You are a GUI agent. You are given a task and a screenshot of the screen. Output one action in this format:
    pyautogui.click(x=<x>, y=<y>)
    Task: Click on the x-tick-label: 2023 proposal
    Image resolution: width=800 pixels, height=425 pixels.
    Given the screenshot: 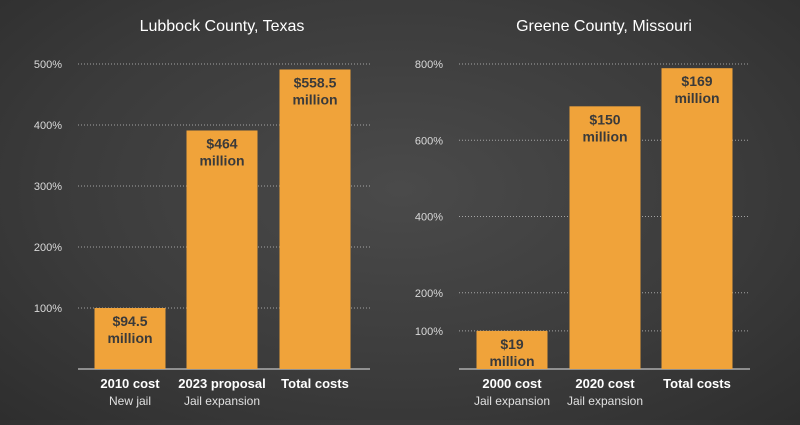 What is the action you would take?
    pyautogui.click(x=221, y=383)
    